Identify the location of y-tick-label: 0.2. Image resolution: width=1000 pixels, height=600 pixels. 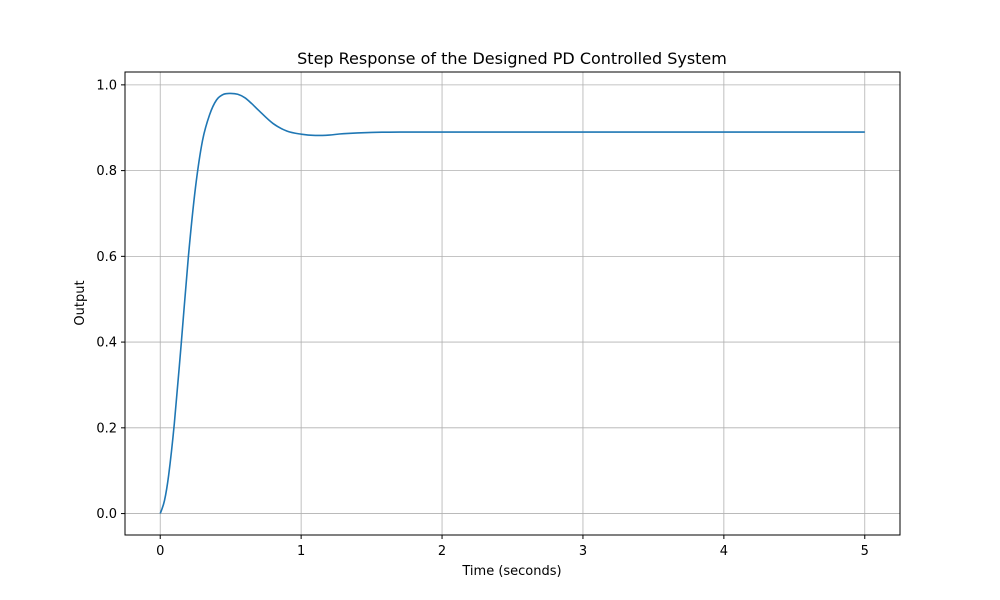
(106, 428).